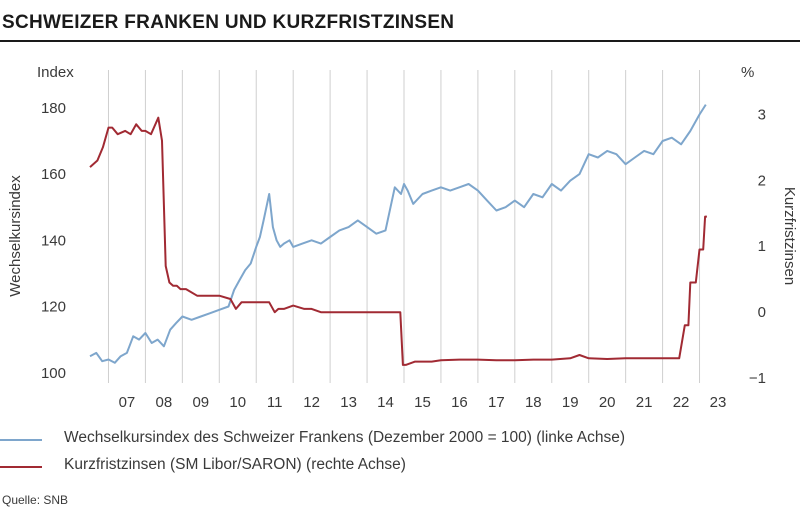 The image size is (800, 512). What do you see at coordinates (237, 402) in the screenshot?
I see `x-tick-label: 10` at bounding box center [237, 402].